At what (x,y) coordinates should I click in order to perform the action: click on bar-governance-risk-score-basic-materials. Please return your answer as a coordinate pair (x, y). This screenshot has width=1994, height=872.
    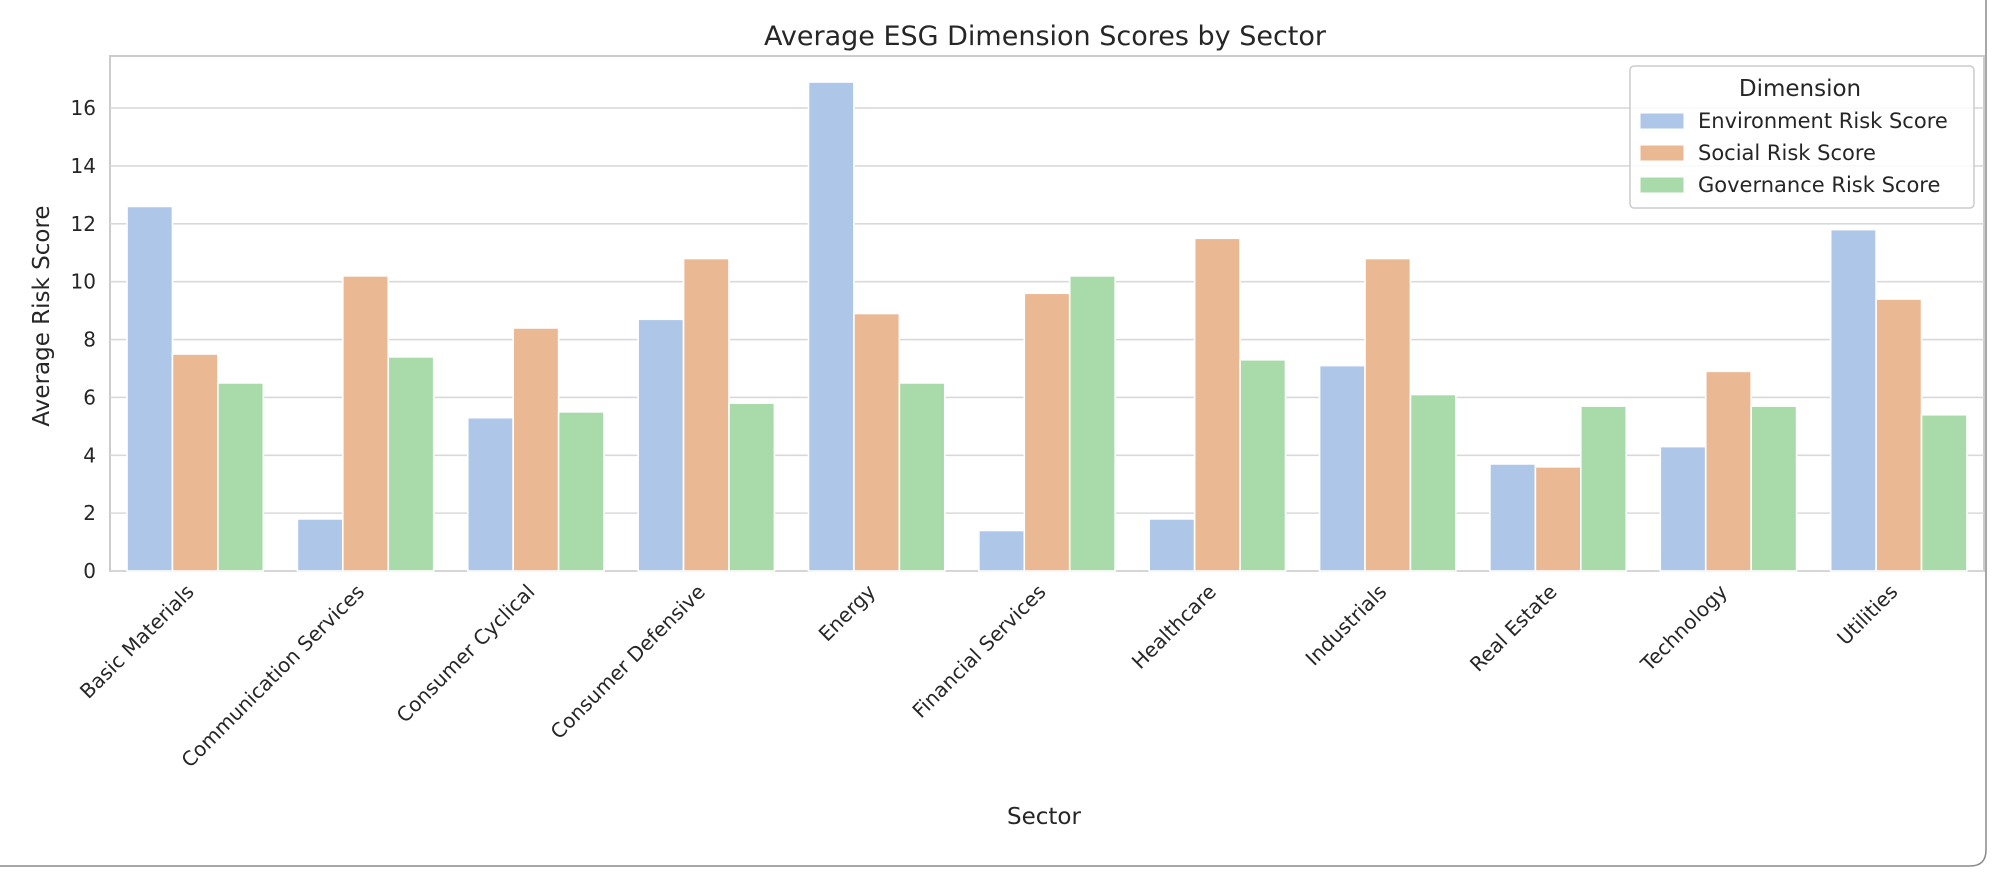
    Looking at the image, I should click on (241, 477).